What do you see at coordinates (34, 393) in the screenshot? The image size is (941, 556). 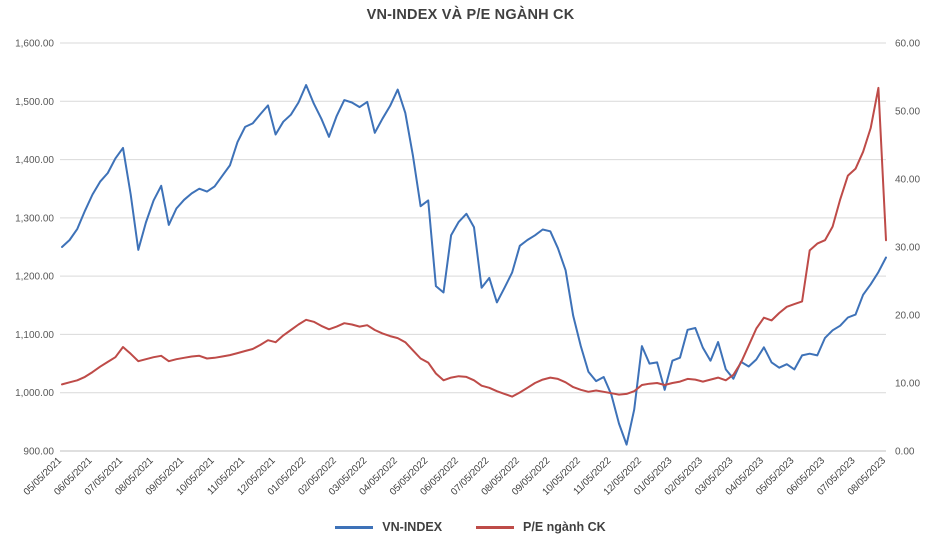 I see `y-left-tick-label: 1,000.00` at bounding box center [34, 393].